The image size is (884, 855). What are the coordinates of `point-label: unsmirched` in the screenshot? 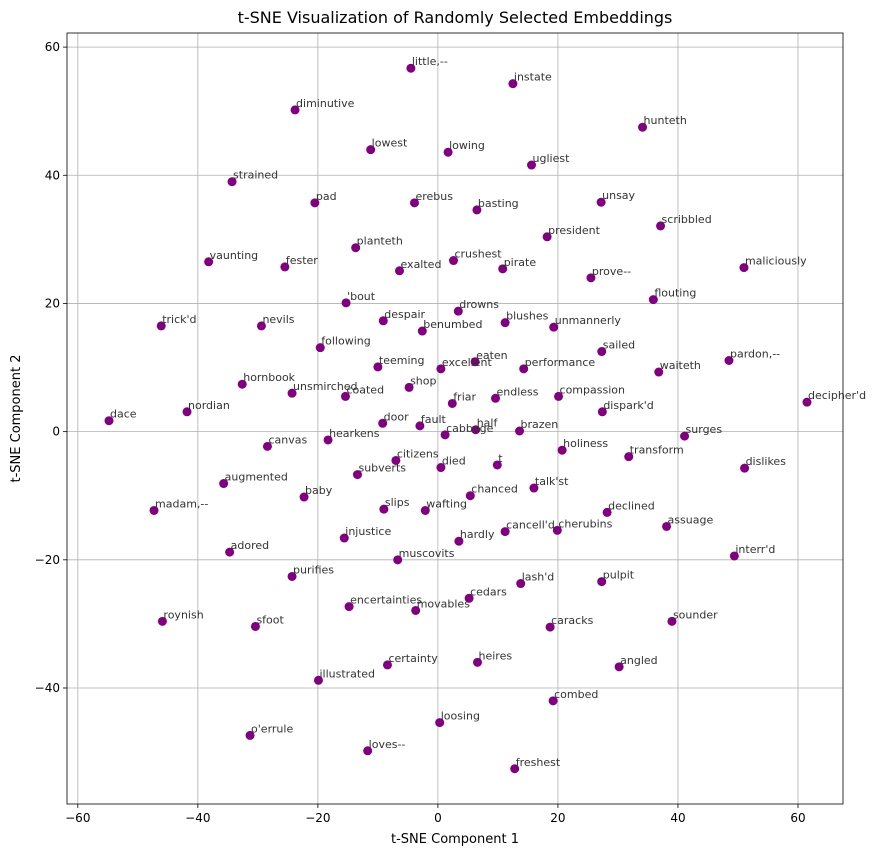 It's located at (325, 386).